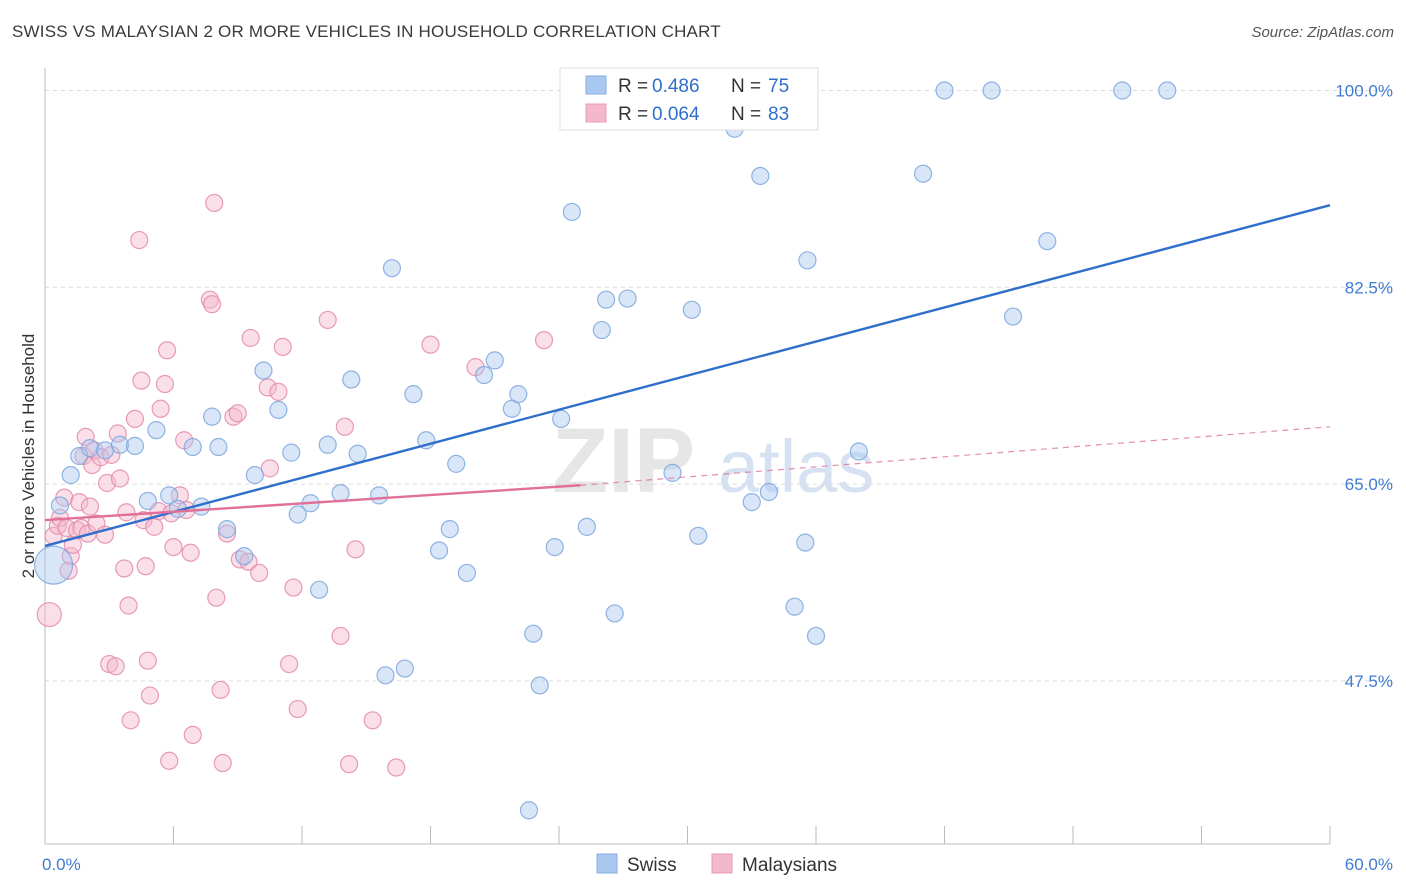 The image size is (1406, 892). What do you see at coordinates (746, 114) in the screenshot?
I see `legend-n-label-malaysians: N =` at bounding box center [746, 114].